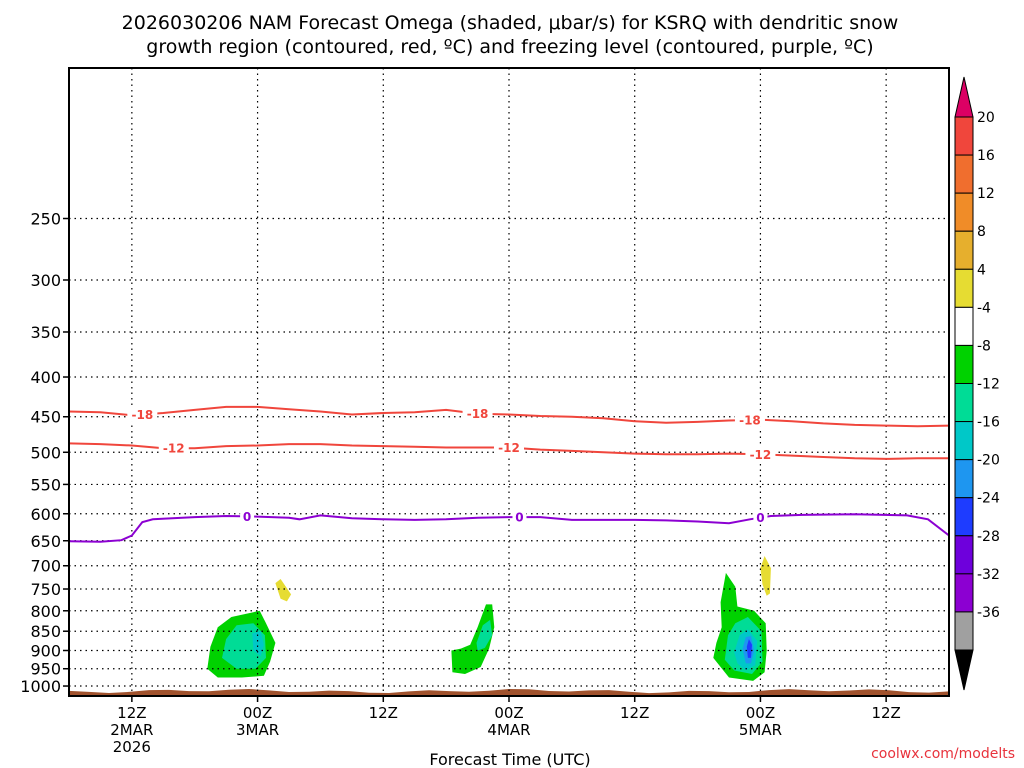  What do you see at coordinates (988, 575) in the screenshot?
I see `colorbar-label-12: -32` at bounding box center [988, 575].